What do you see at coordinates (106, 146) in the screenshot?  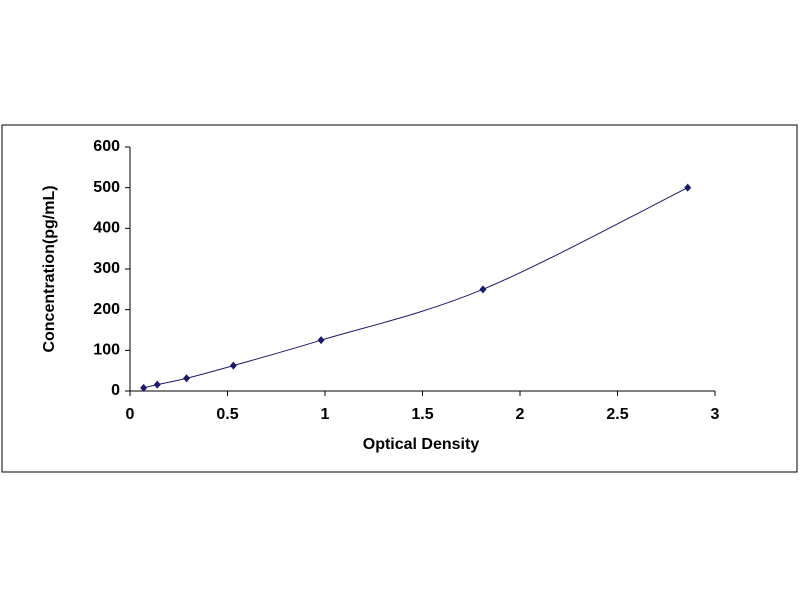 I see `y-tick-label: 600` at bounding box center [106, 146].